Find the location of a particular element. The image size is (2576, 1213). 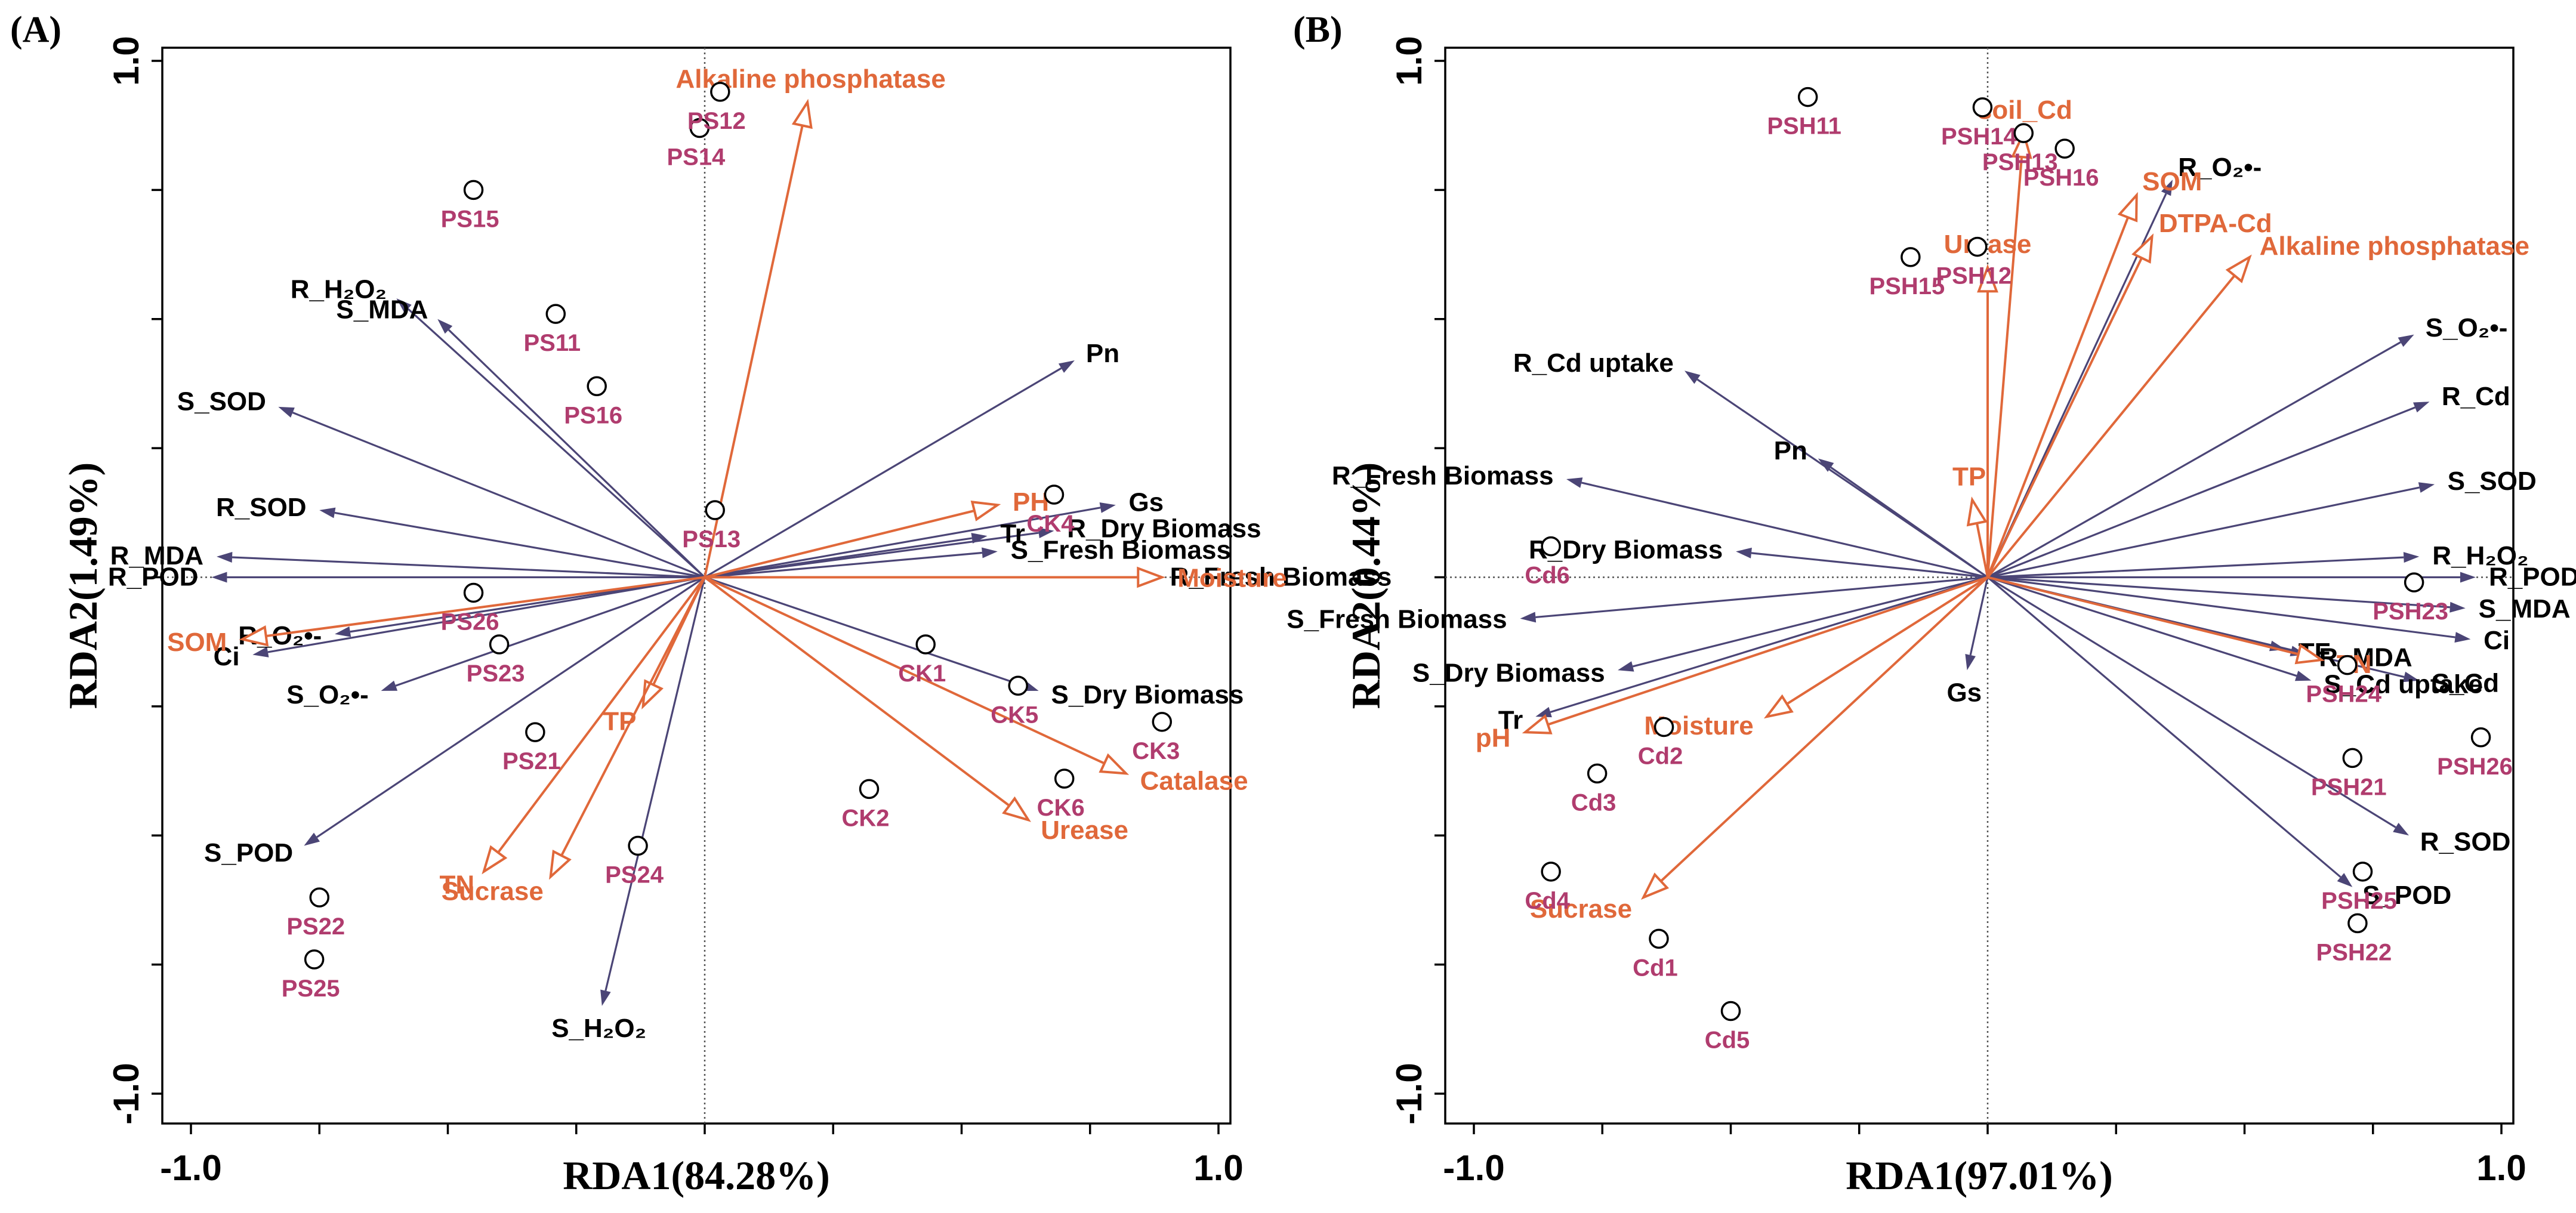

plant-vector-ci is located at coordinates (486, 614).